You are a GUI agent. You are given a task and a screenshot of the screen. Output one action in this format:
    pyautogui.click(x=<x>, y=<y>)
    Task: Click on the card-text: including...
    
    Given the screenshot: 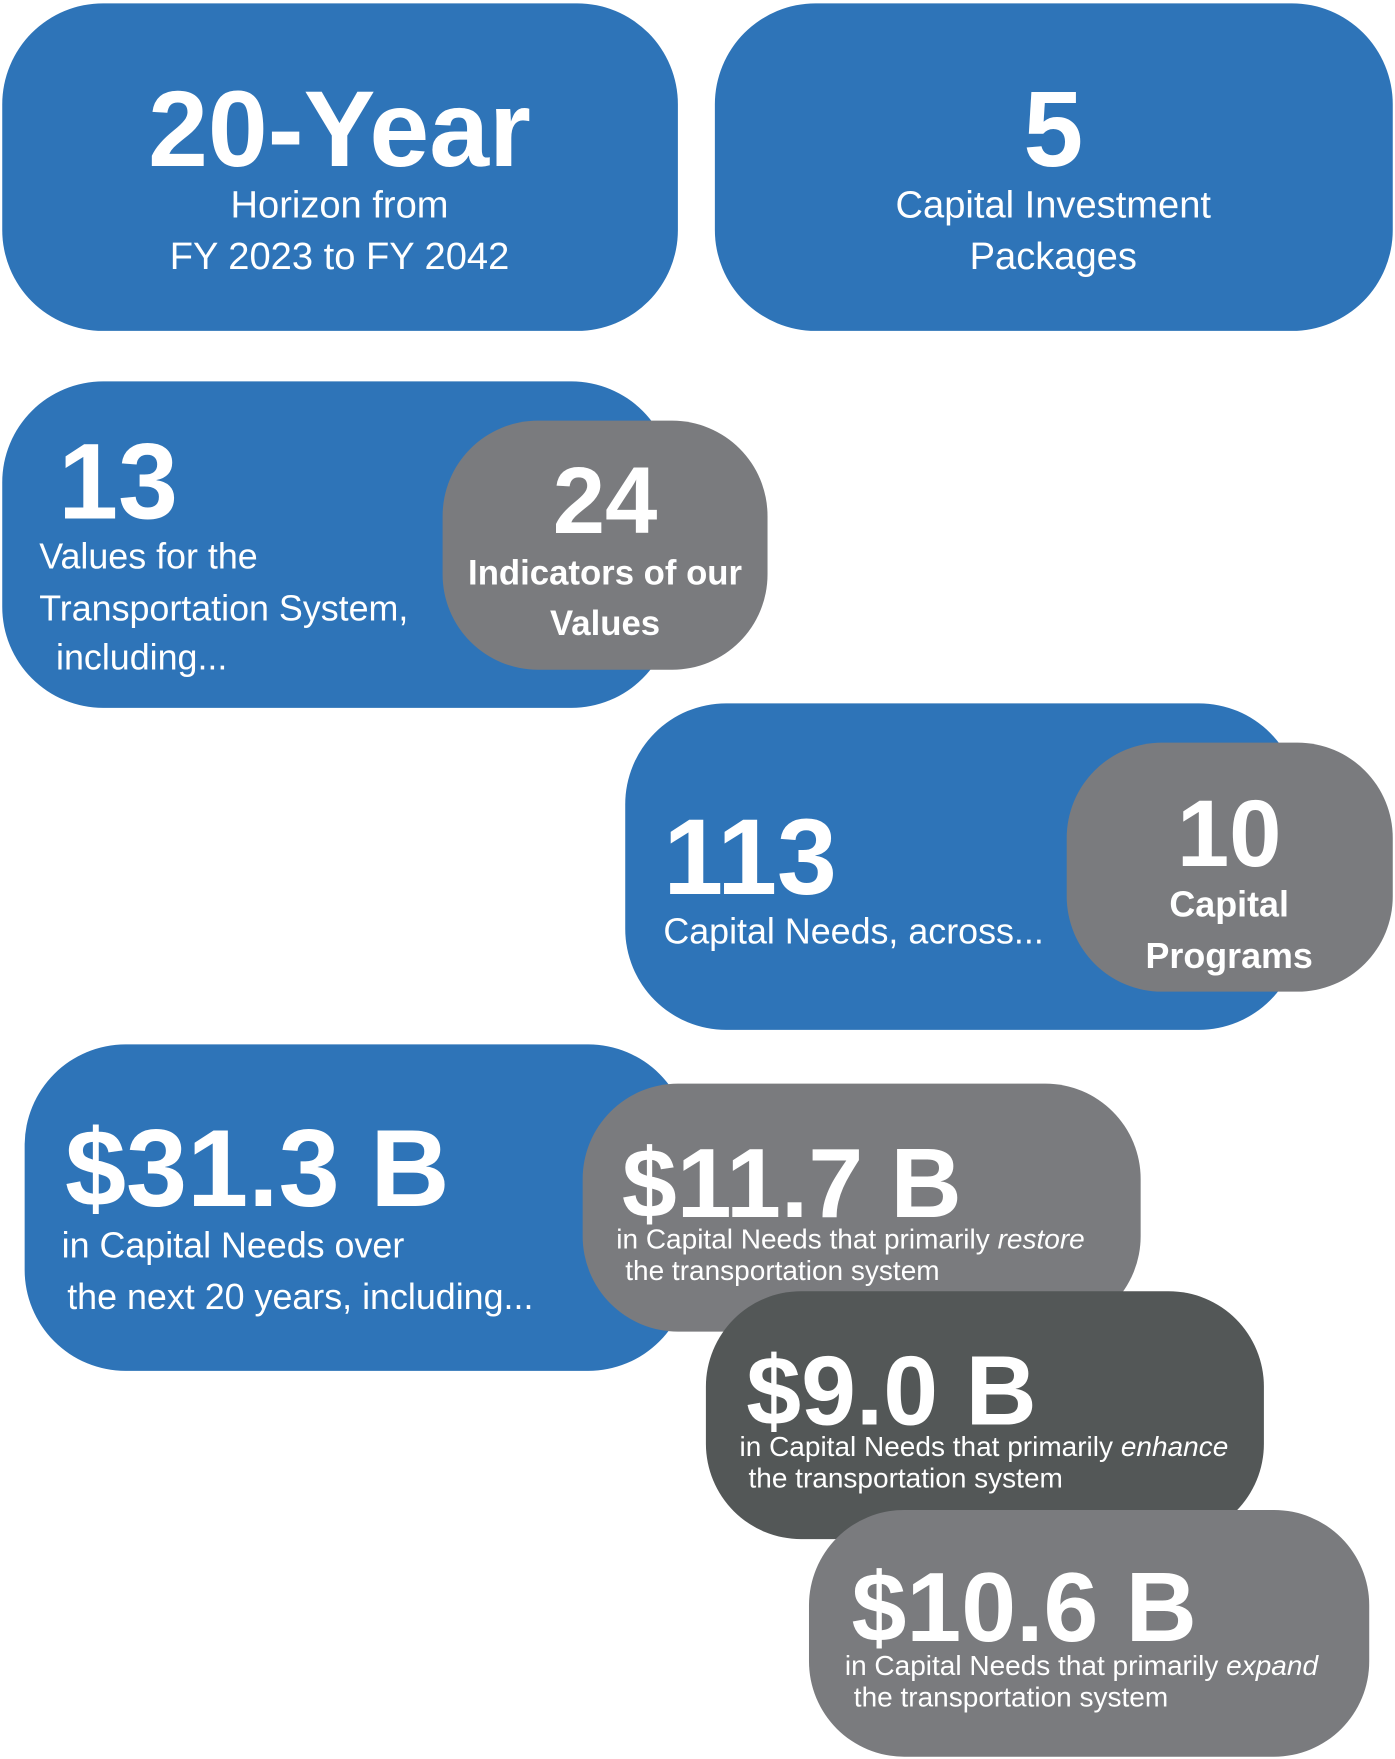 What is the action you would take?
    pyautogui.click(x=141, y=658)
    